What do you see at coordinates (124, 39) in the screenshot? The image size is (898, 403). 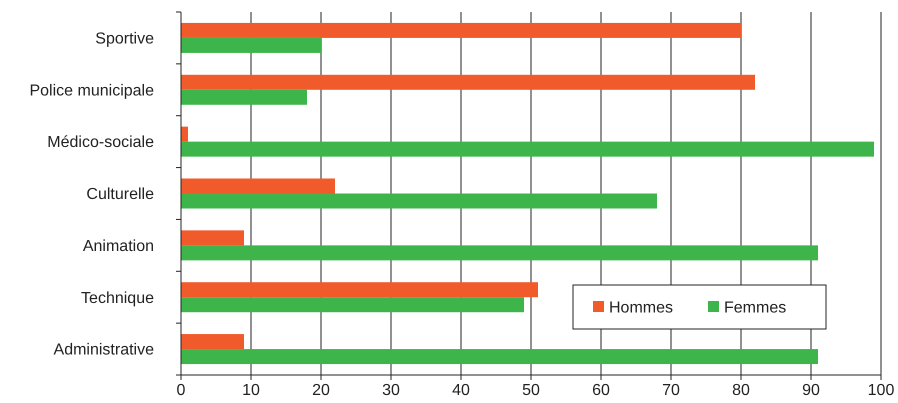 I see `y-tick-label: Sportive` at bounding box center [124, 39].